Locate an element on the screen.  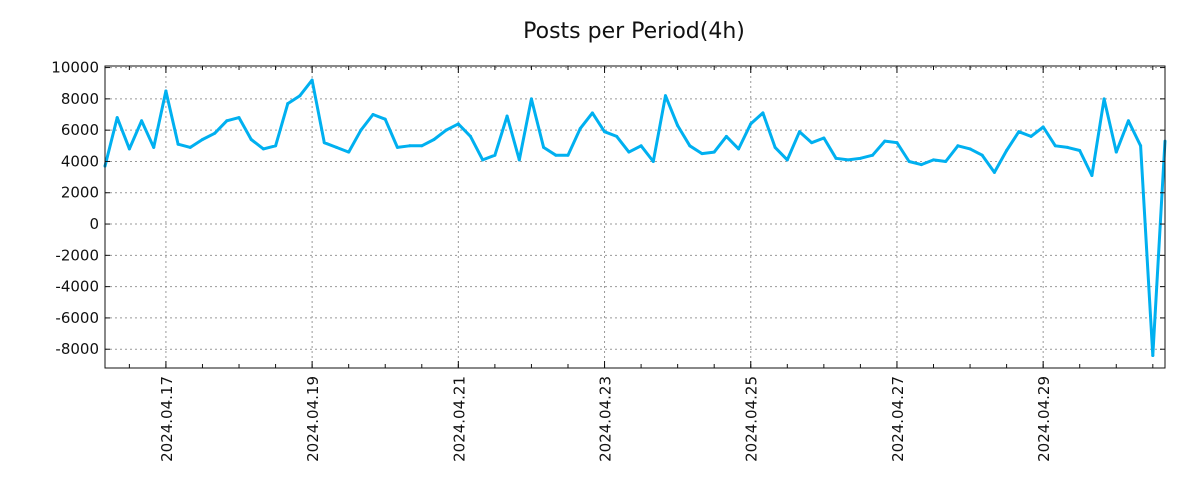
y-tick-label: -2000 is located at coordinates (77, 255).